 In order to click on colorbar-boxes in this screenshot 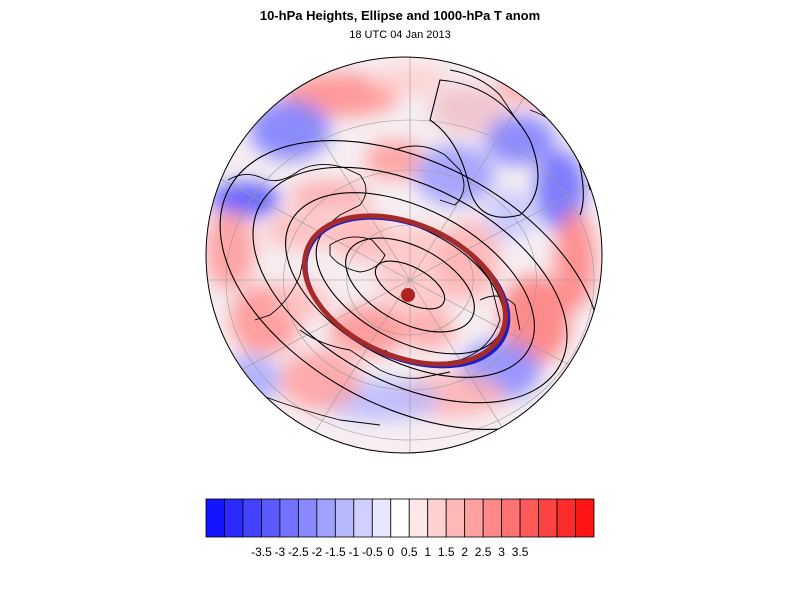, I will do `click(400, 518)`.